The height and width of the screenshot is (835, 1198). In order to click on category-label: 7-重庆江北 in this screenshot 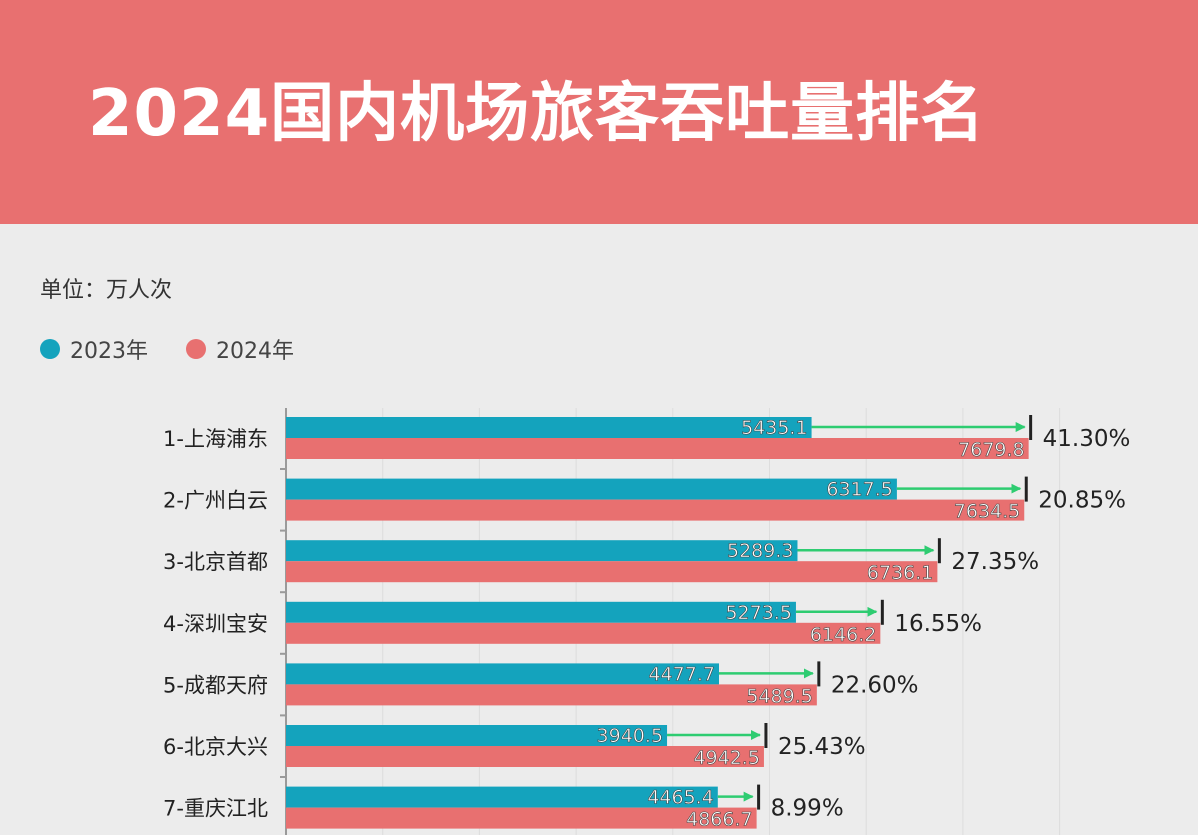, I will do `click(215, 809)`.